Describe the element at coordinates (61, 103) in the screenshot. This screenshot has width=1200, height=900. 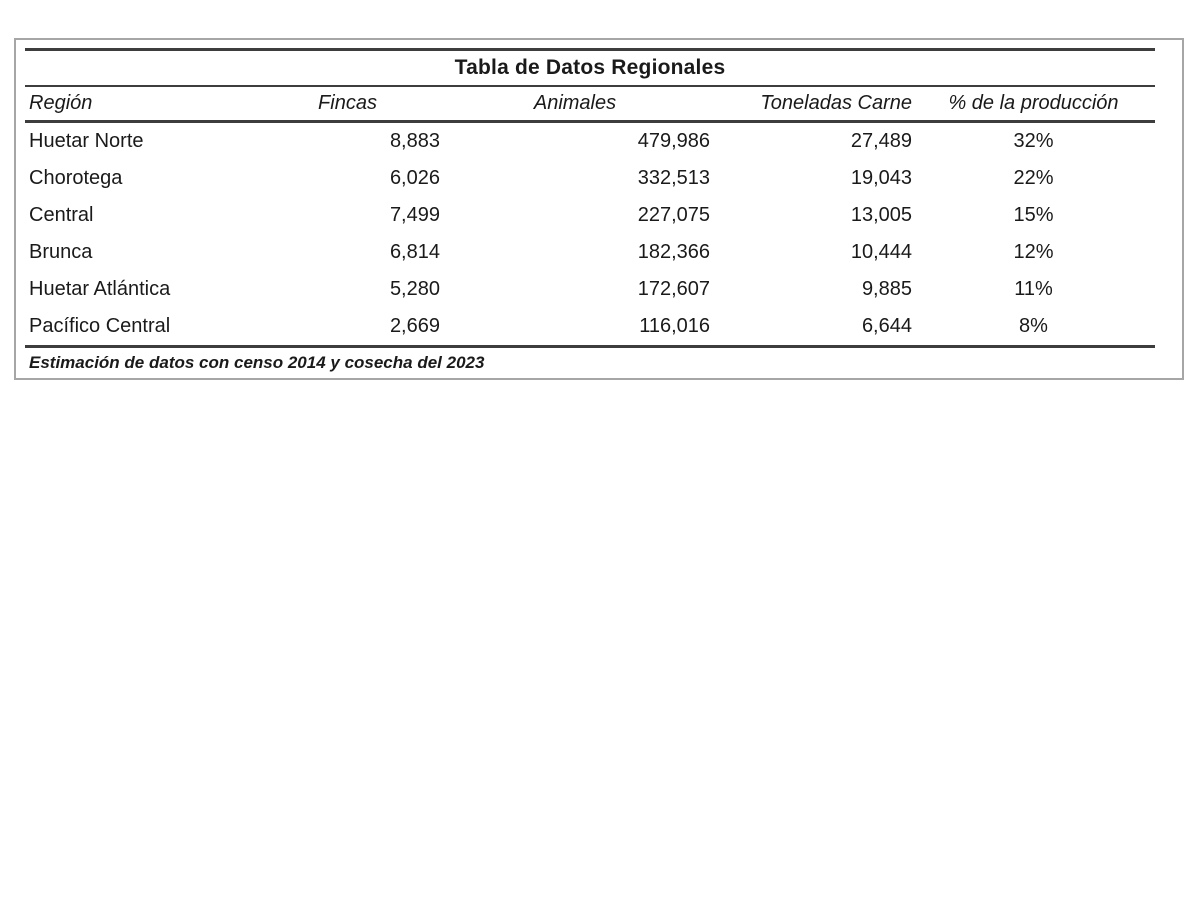
I see `column-header-region: Región` at that location.